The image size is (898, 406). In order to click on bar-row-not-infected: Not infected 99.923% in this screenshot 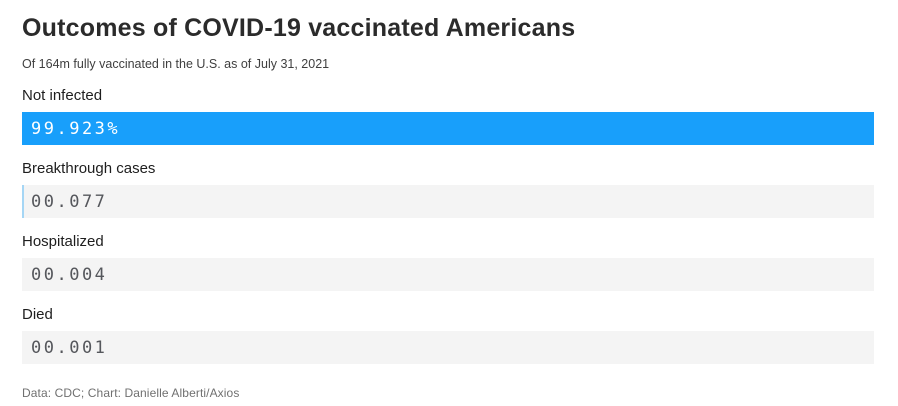, I will do `click(448, 116)`.